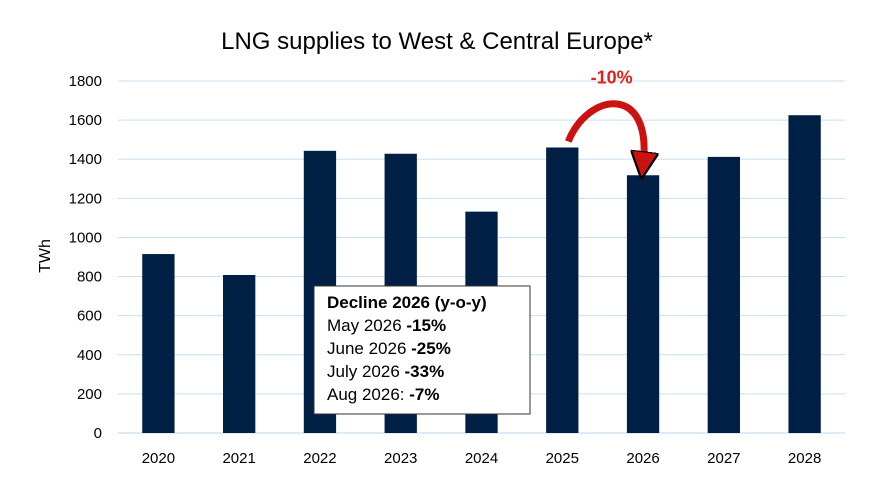 Image resolution: width=888 pixels, height=478 pixels. I want to click on y-tick-label: 0, so click(98, 433).